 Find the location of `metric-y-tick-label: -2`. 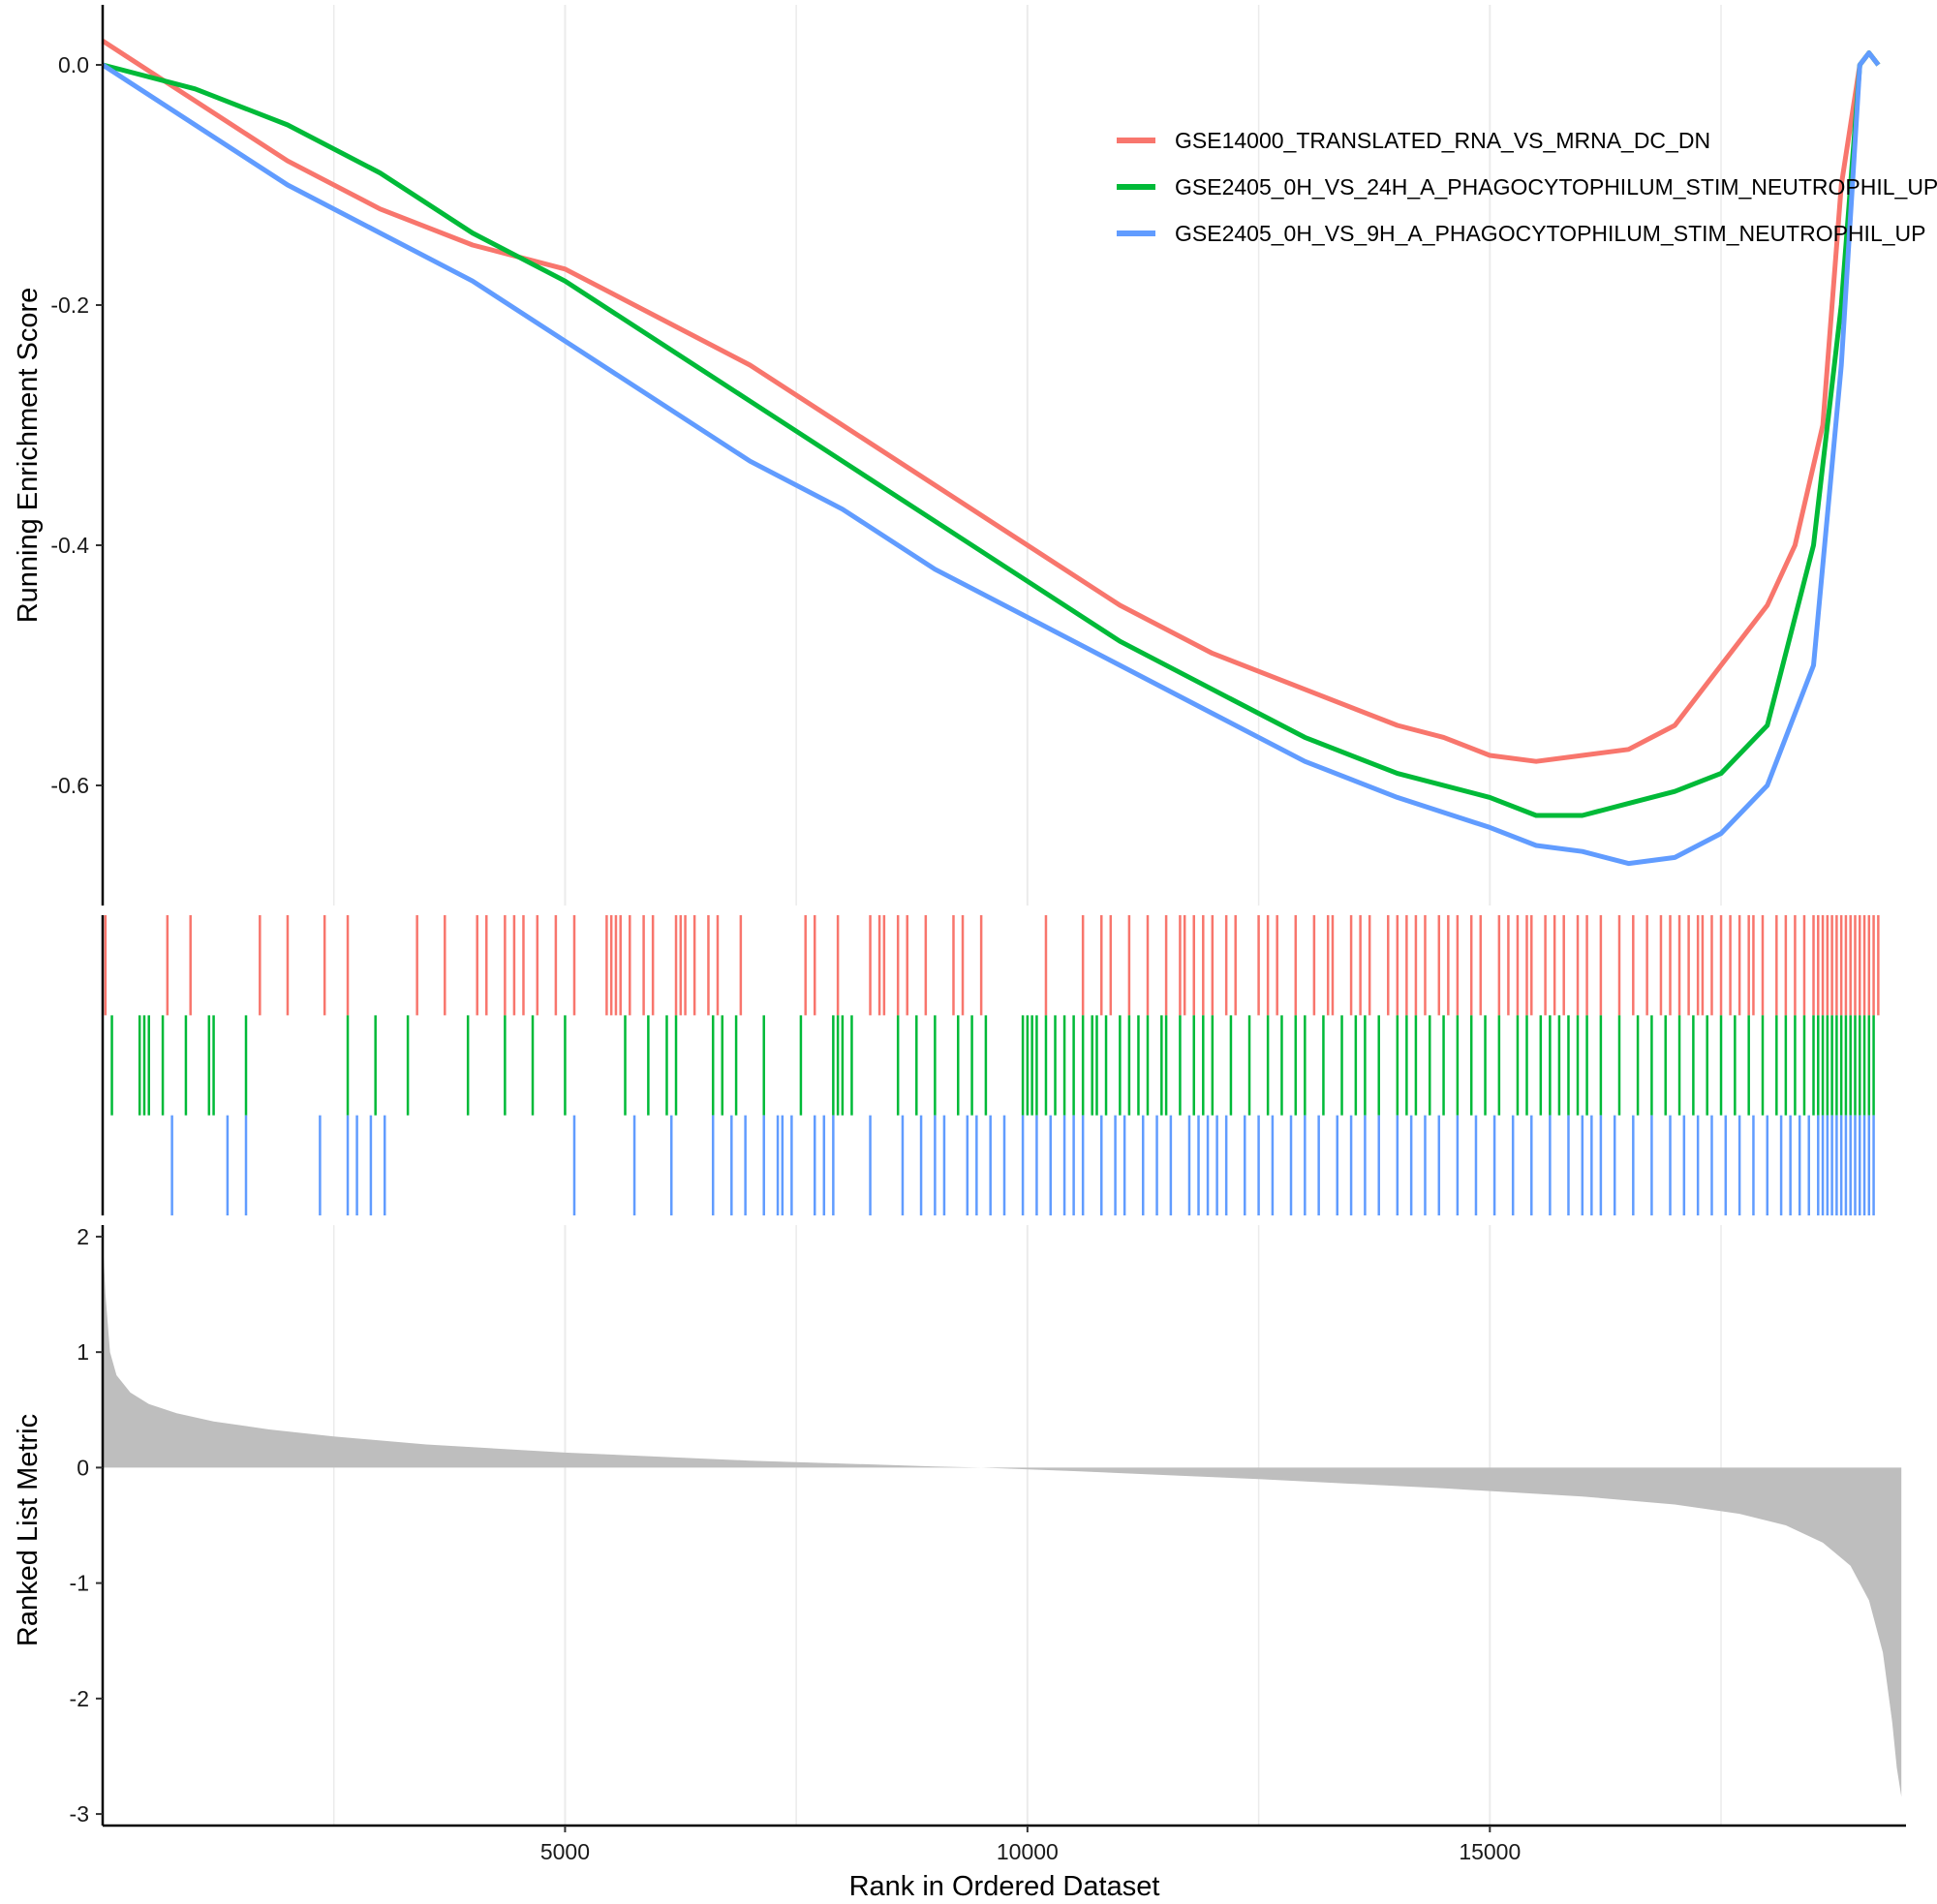

metric-y-tick-label: -2 is located at coordinates (80, 1698).